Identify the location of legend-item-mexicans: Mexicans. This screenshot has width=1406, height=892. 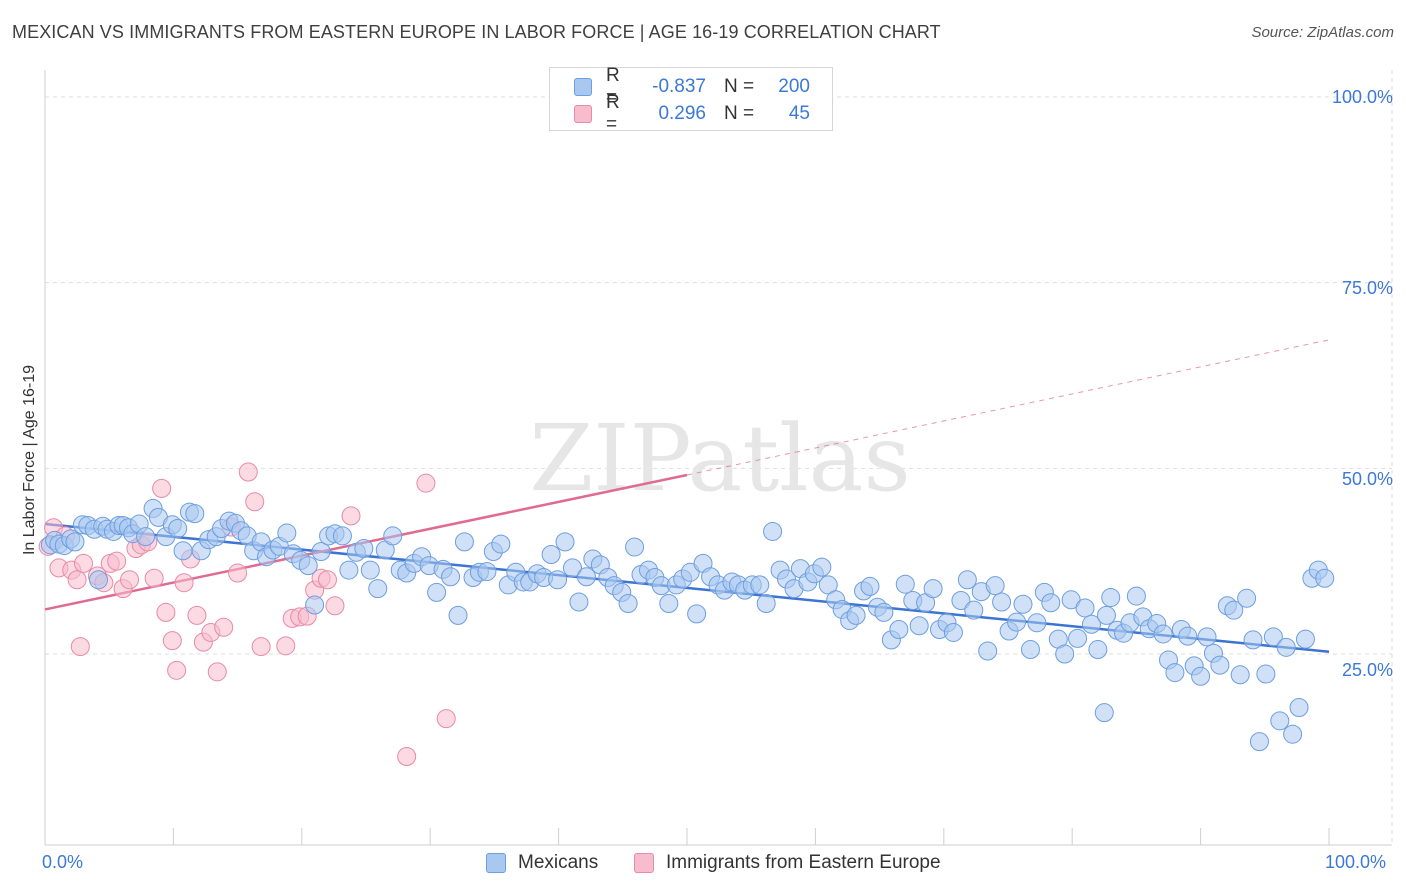
(542, 863).